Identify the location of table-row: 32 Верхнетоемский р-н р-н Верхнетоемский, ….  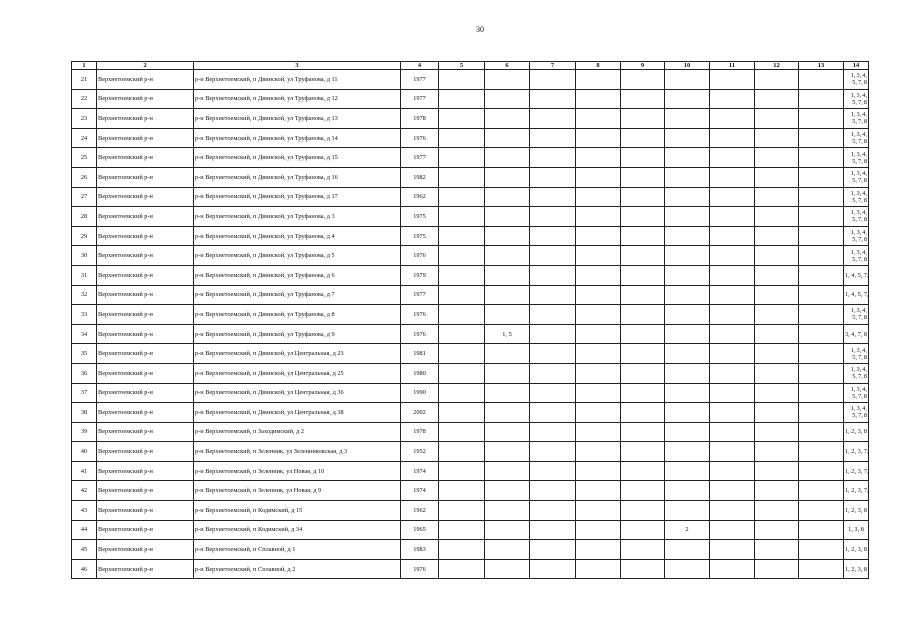
(470, 295).